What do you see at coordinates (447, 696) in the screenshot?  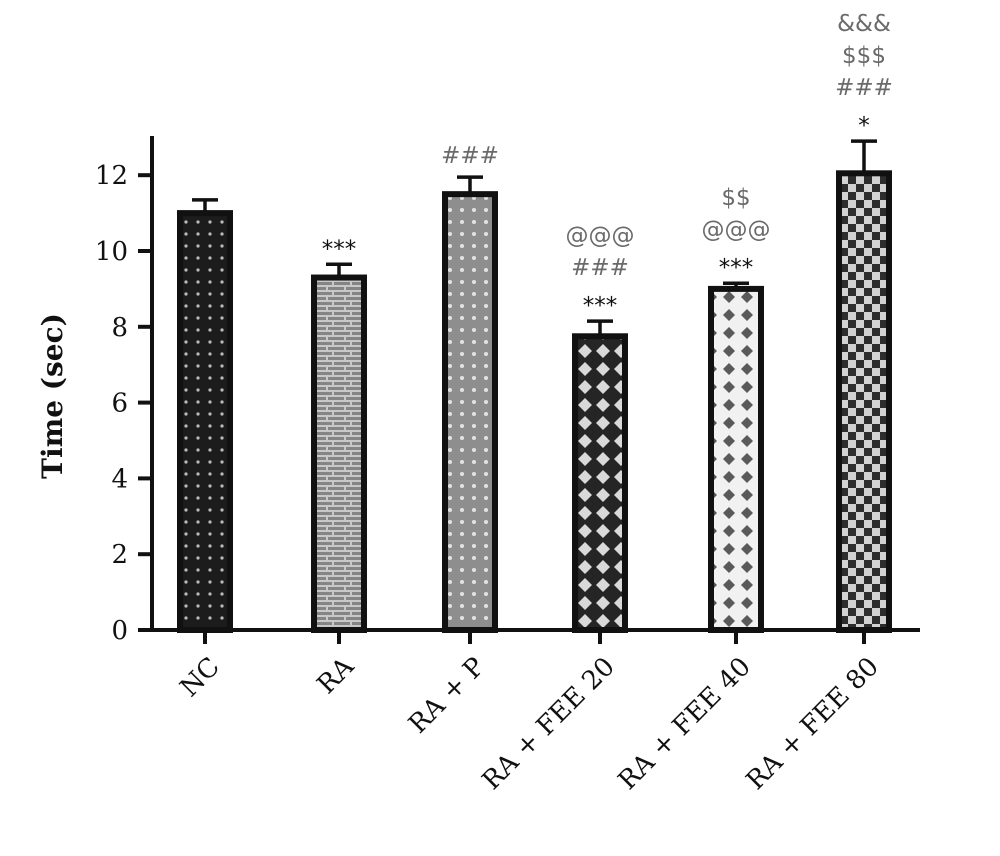 I see `x-tick-label: RA + P` at bounding box center [447, 696].